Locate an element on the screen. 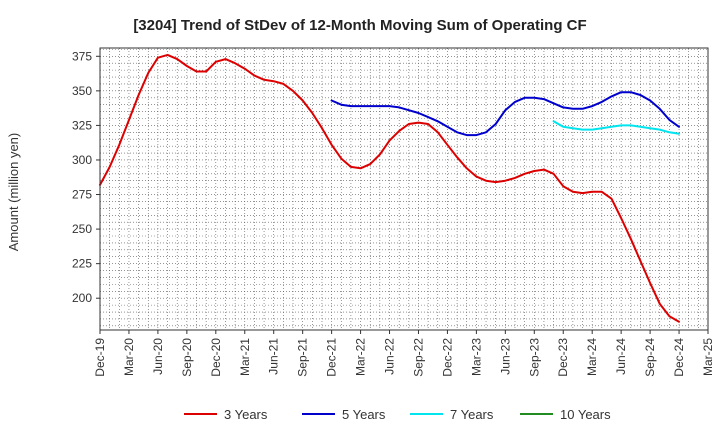 The image size is (720, 440). y-axis-label: Amount (million yen) is located at coordinates (13, 192).